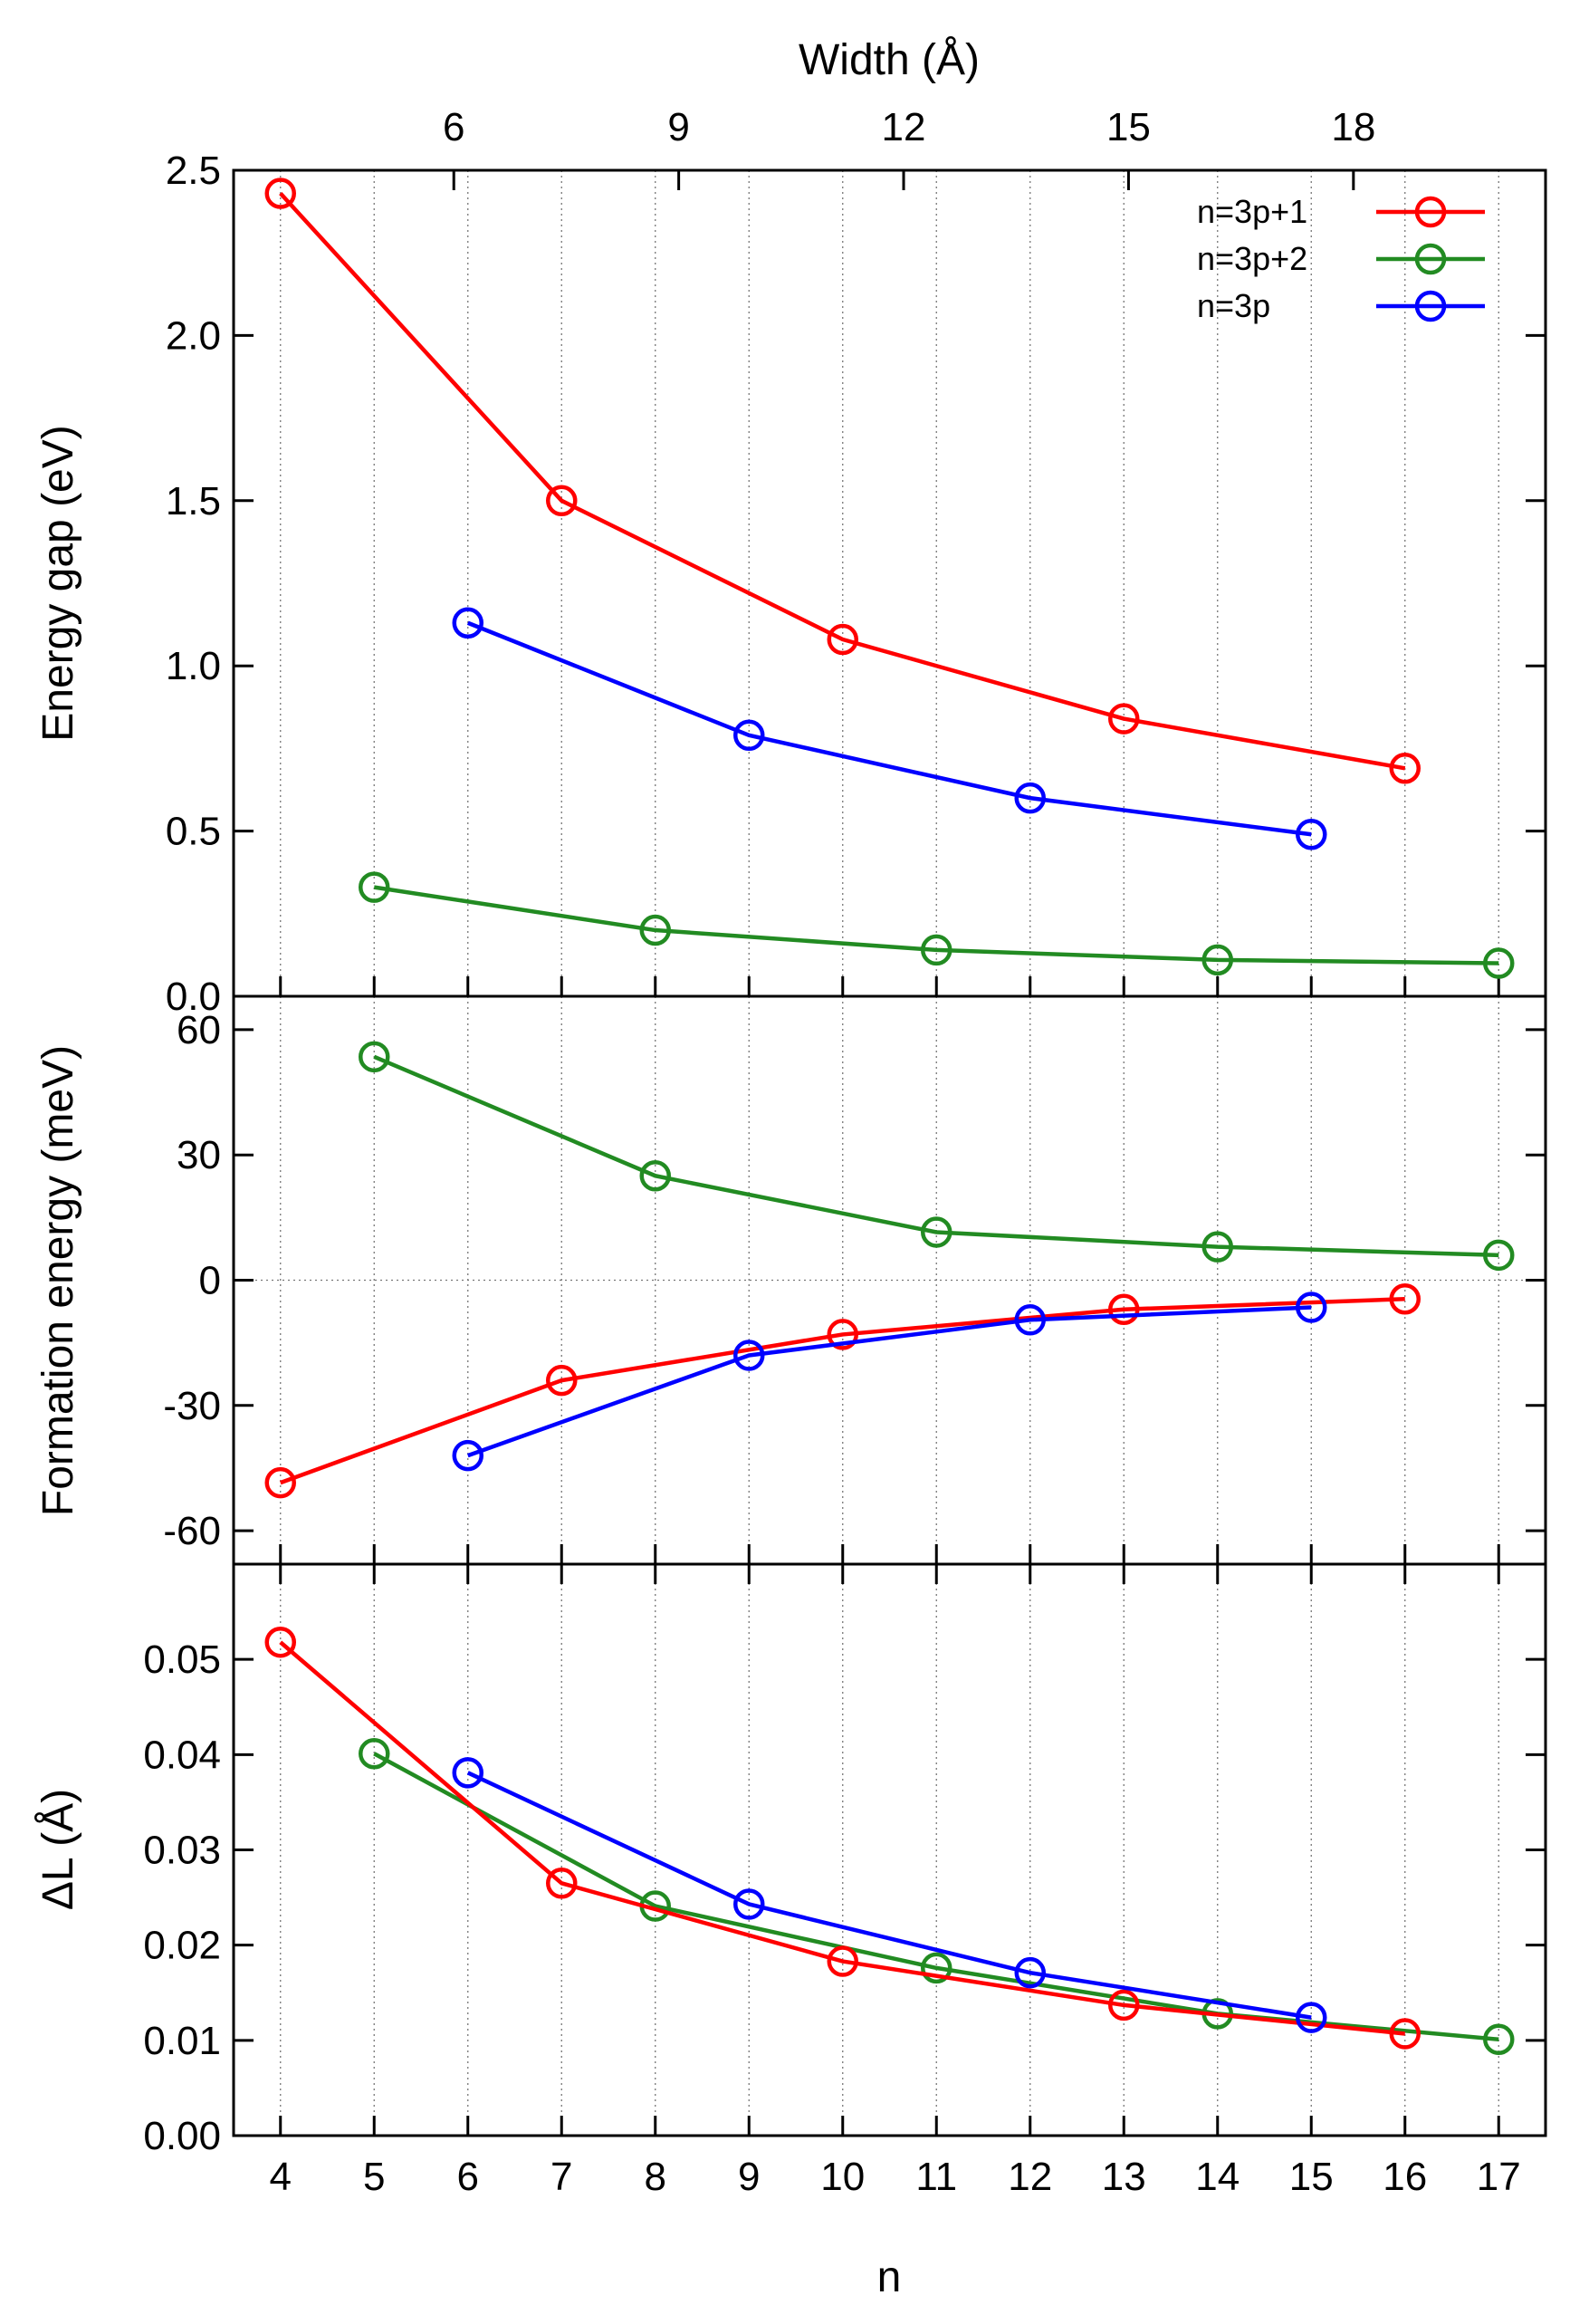 The image size is (1589, 2324). I want to click on y-tick-label: 30, so click(199, 1155).